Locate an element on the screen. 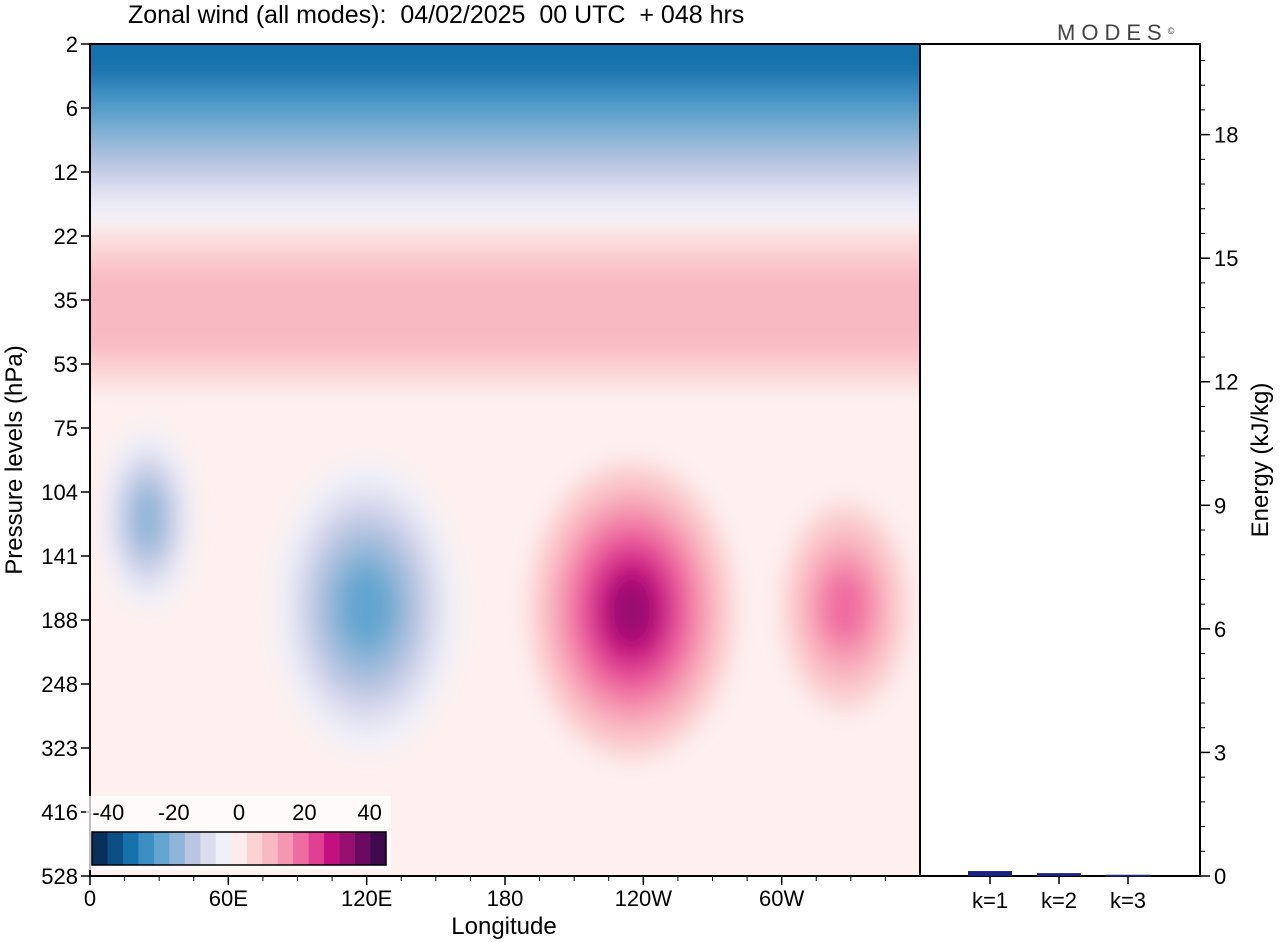  energy-tick-label: 15 is located at coordinates (1226, 258).